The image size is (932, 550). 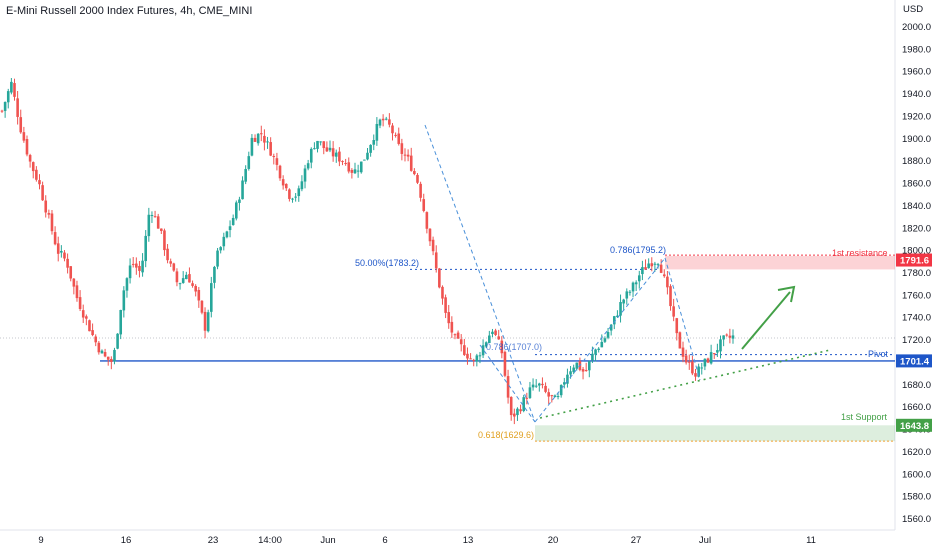 What do you see at coordinates (327, 540) in the screenshot?
I see `time-tick-label: Jun` at bounding box center [327, 540].